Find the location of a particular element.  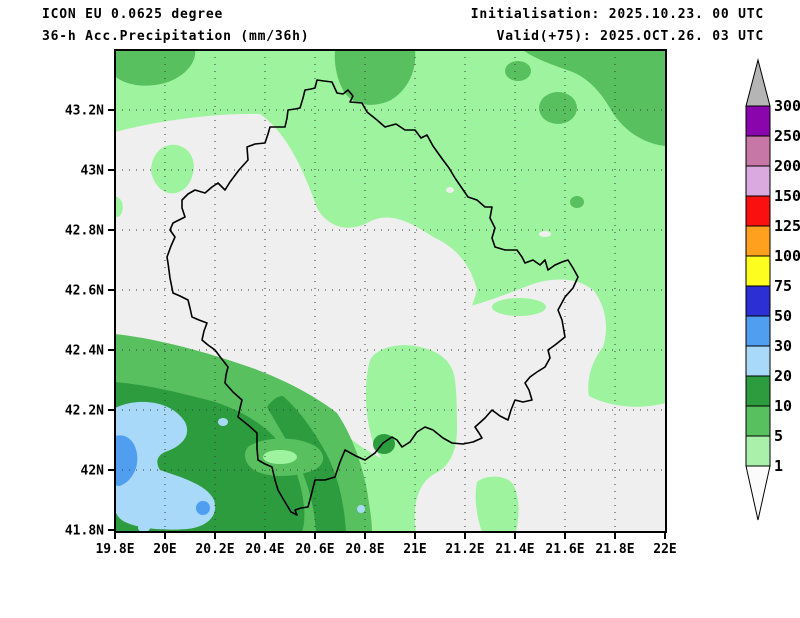

colorbar-label: 20 is located at coordinates (783, 376).